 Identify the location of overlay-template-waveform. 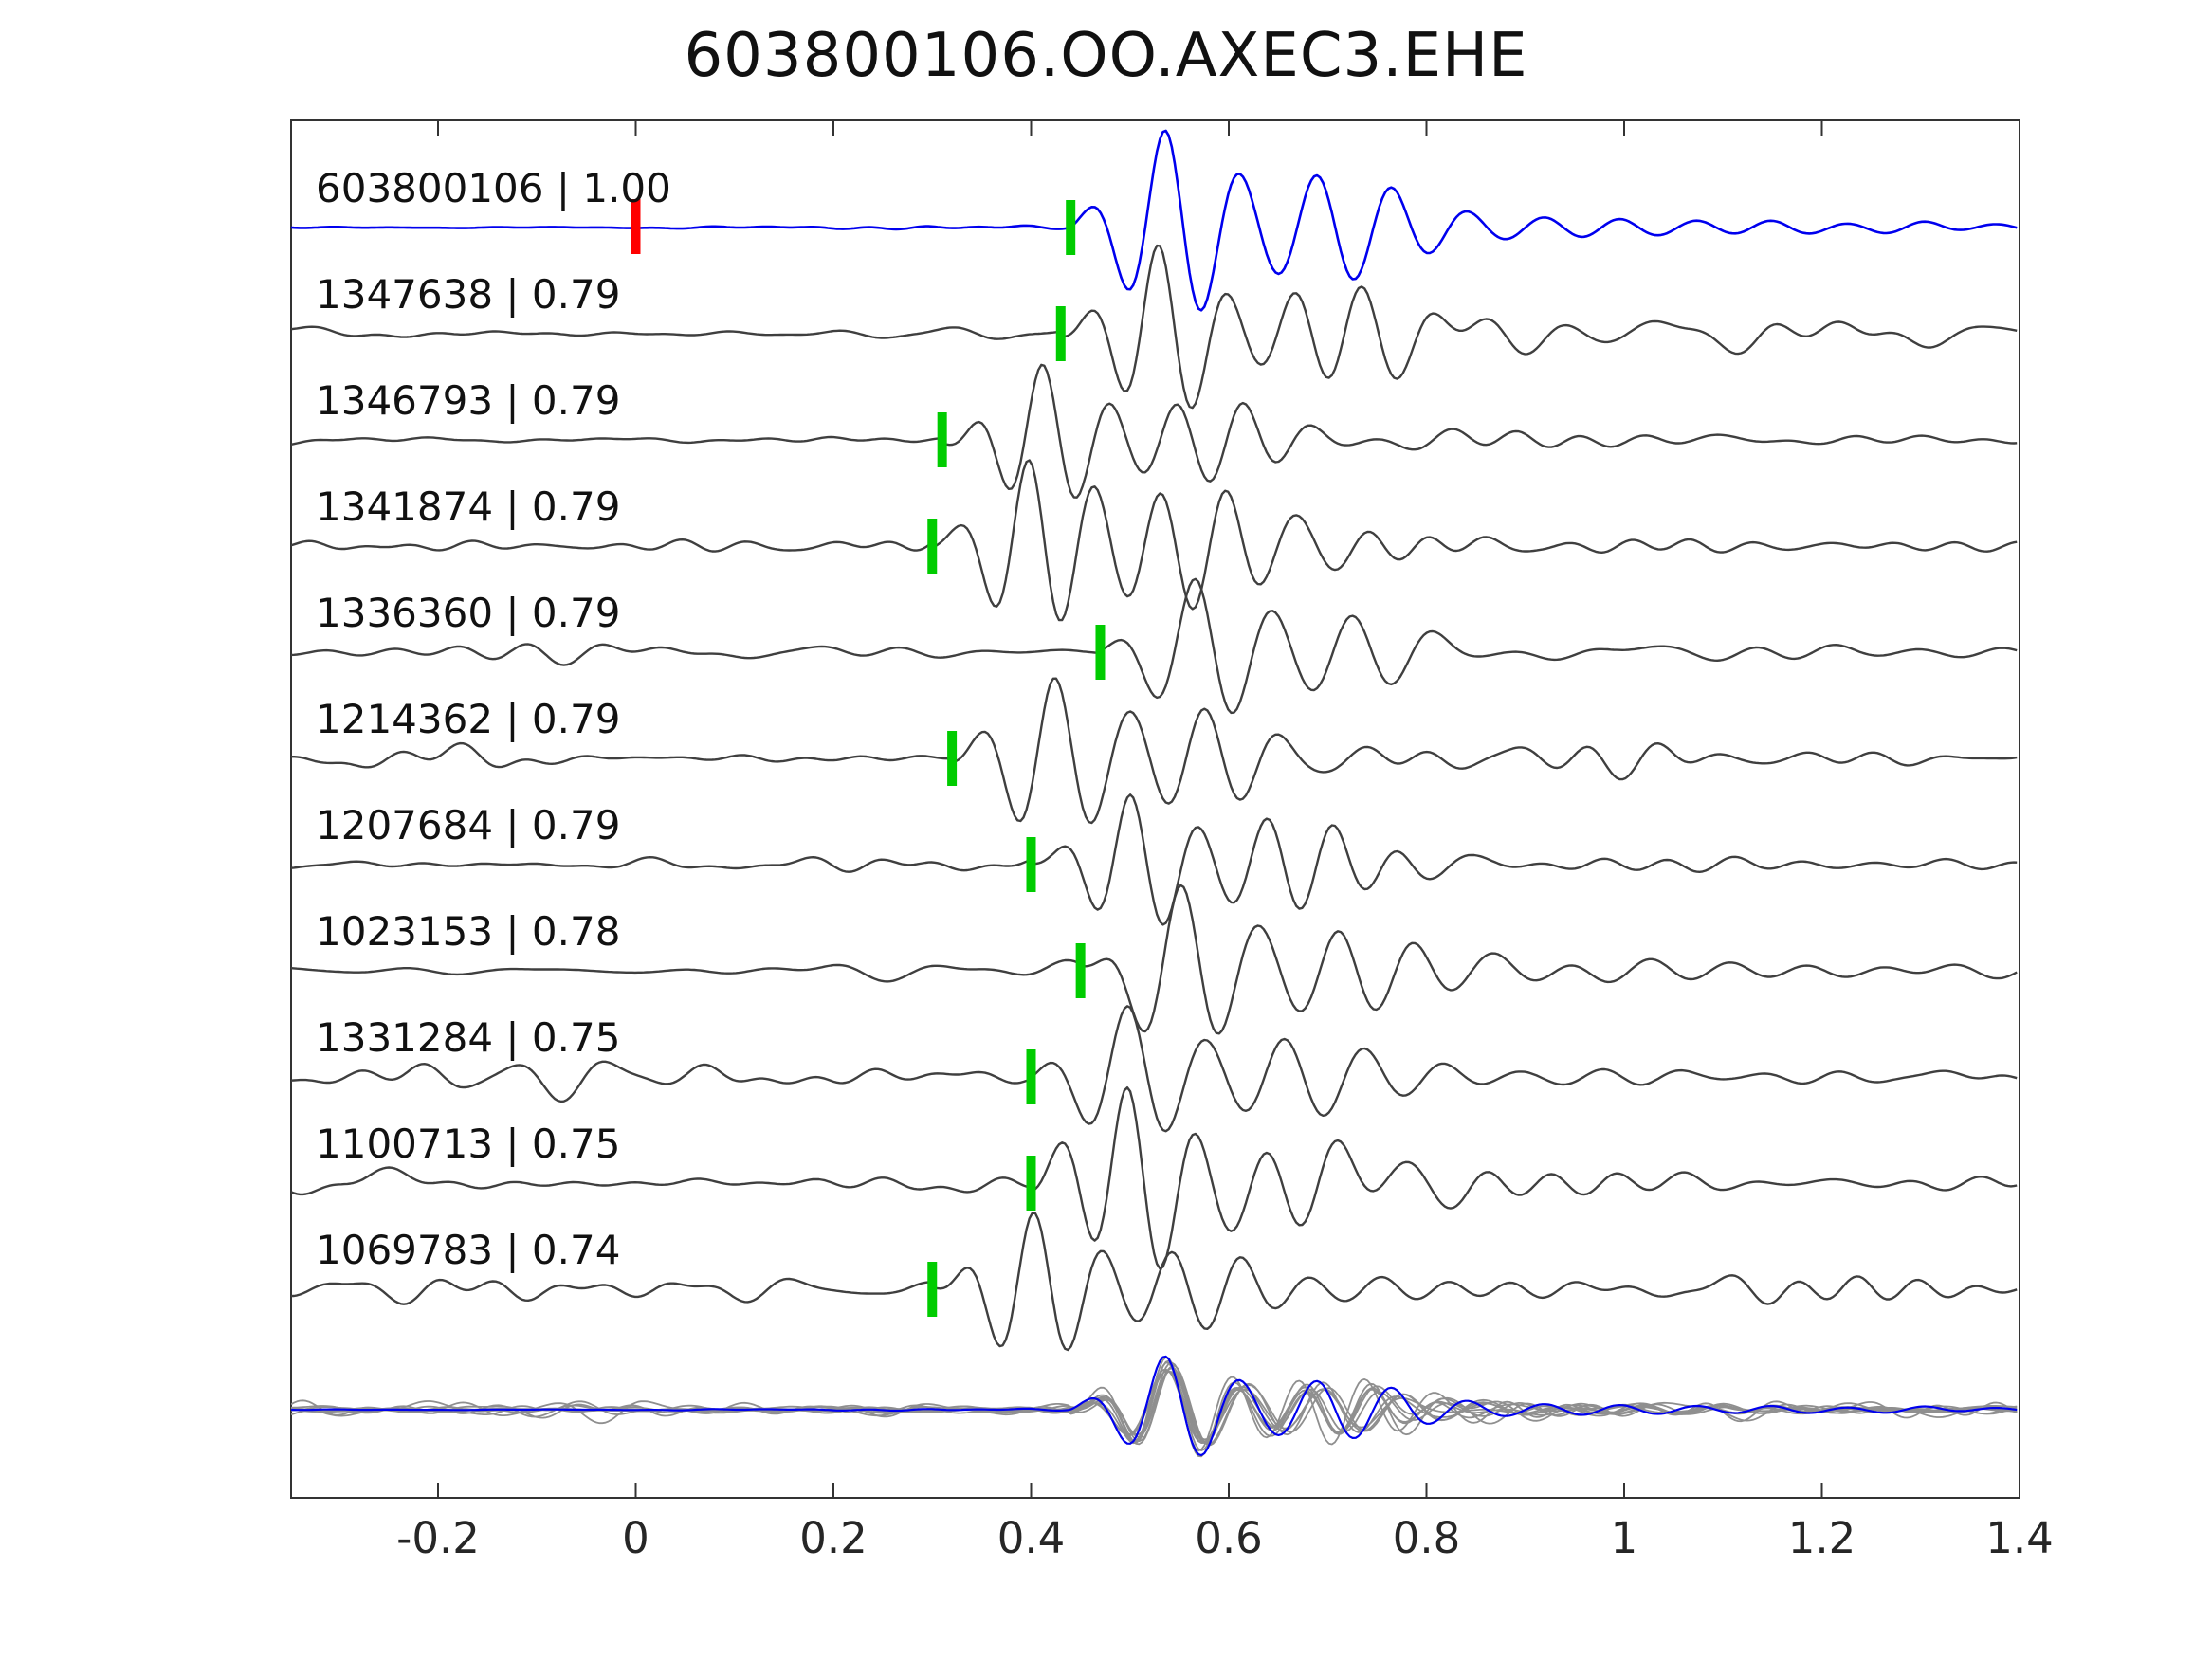
(1154, 1406).